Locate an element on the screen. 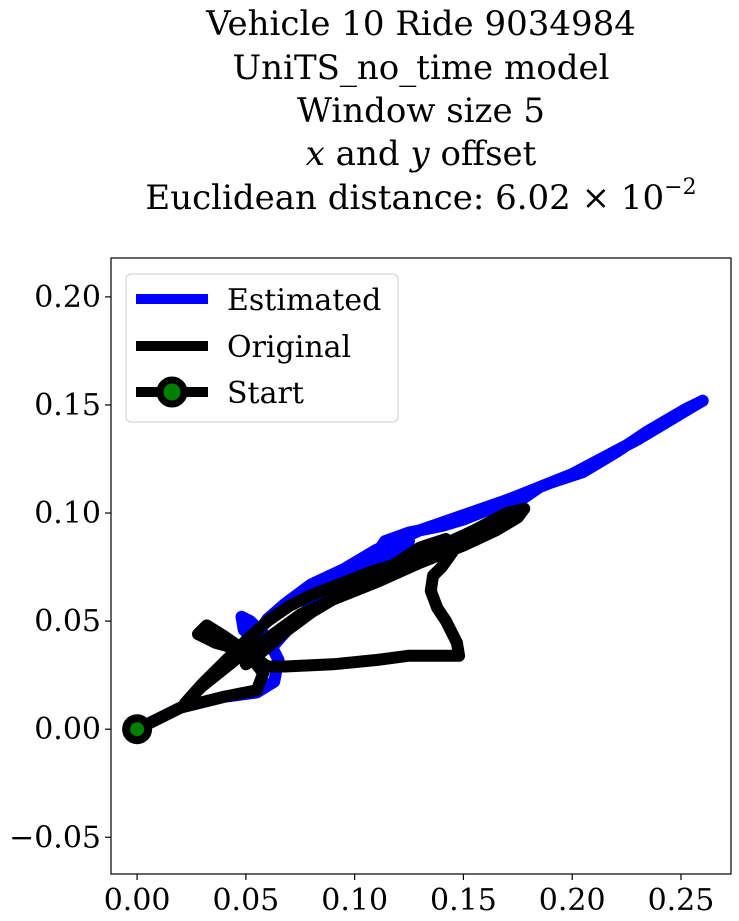  title-distance-prefix: Euclidean distance: is located at coordinates (320, 198).